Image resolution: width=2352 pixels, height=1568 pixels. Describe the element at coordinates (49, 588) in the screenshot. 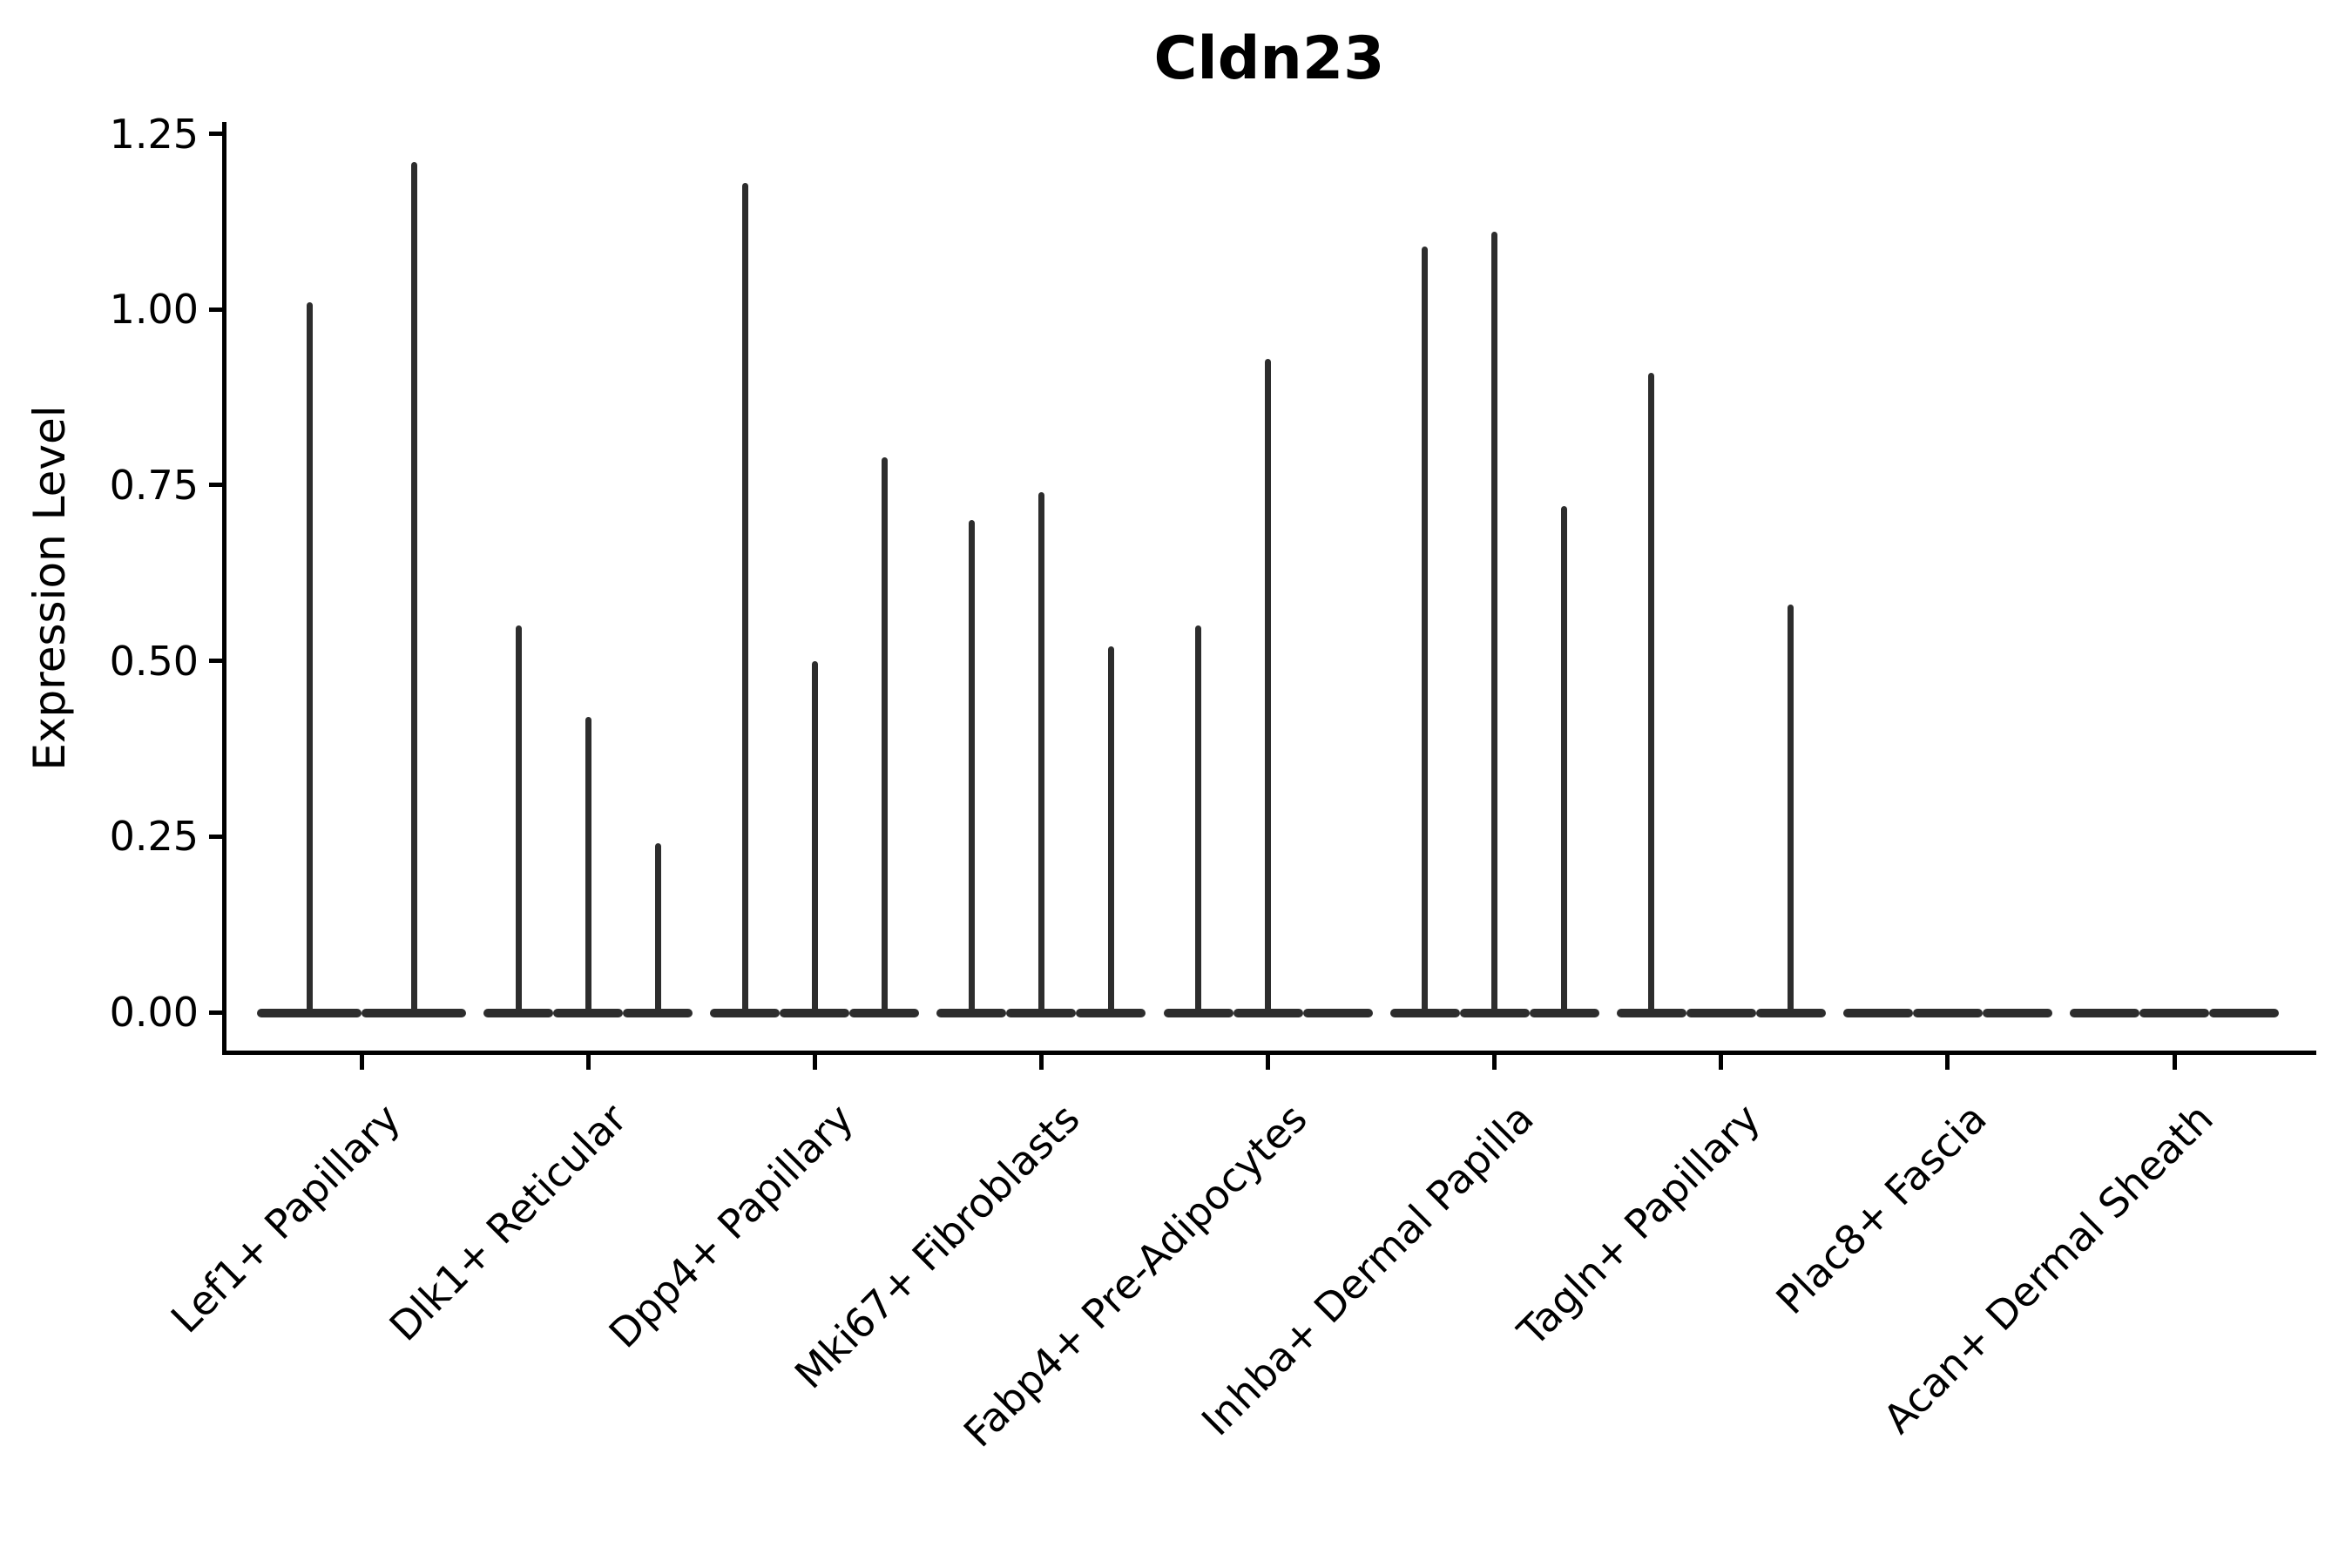

I see `y-axis-label: Expression Level` at that location.